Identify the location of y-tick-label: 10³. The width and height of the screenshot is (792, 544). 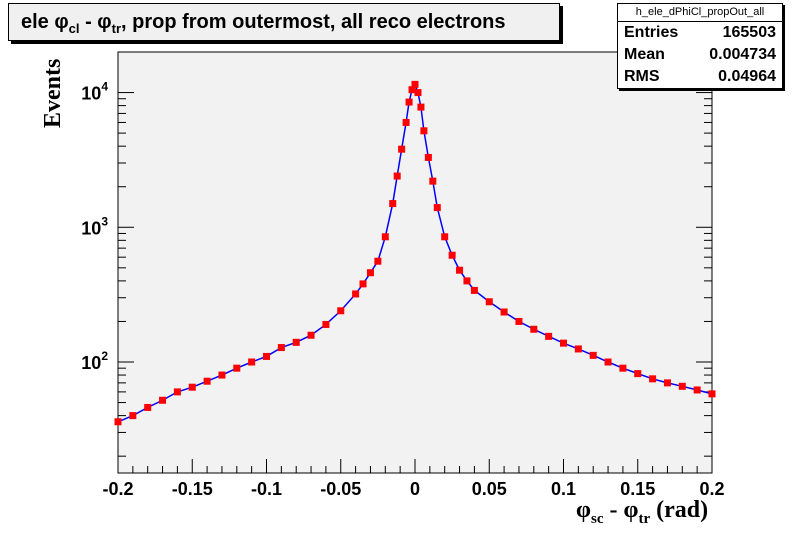
(94, 226).